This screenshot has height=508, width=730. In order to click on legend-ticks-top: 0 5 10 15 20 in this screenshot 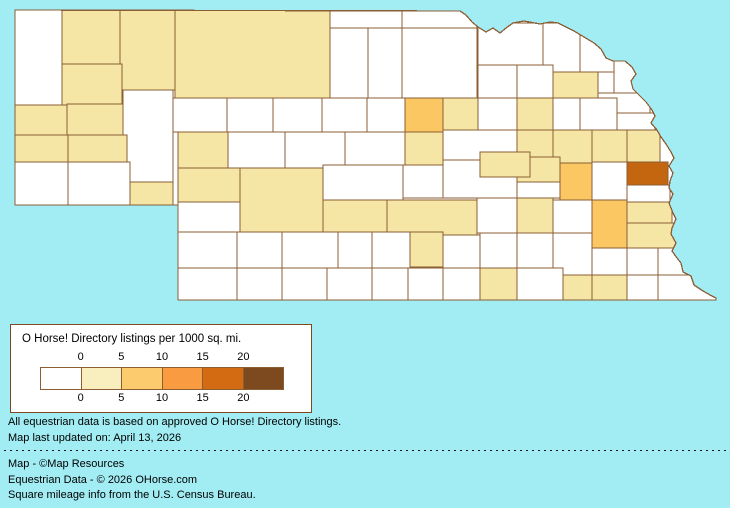, I will do `click(161, 357)`.